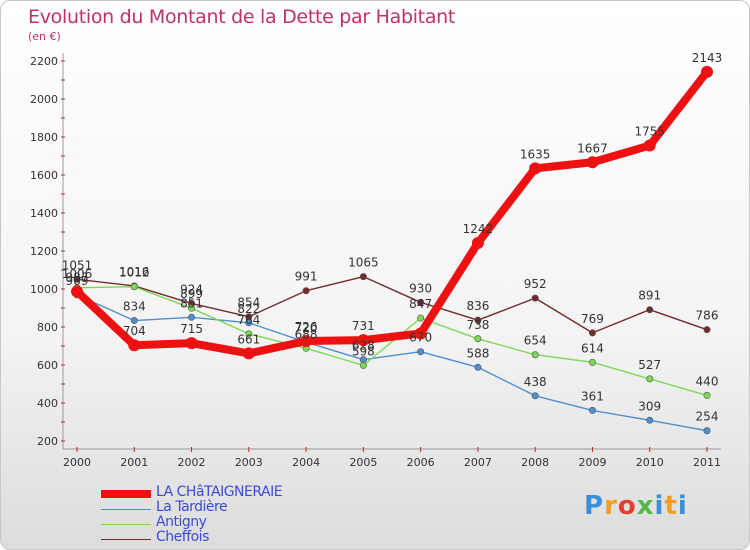  Describe the element at coordinates (248, 309) in the screenshot. I see `data-label-la-tardiere: 822` at that location.